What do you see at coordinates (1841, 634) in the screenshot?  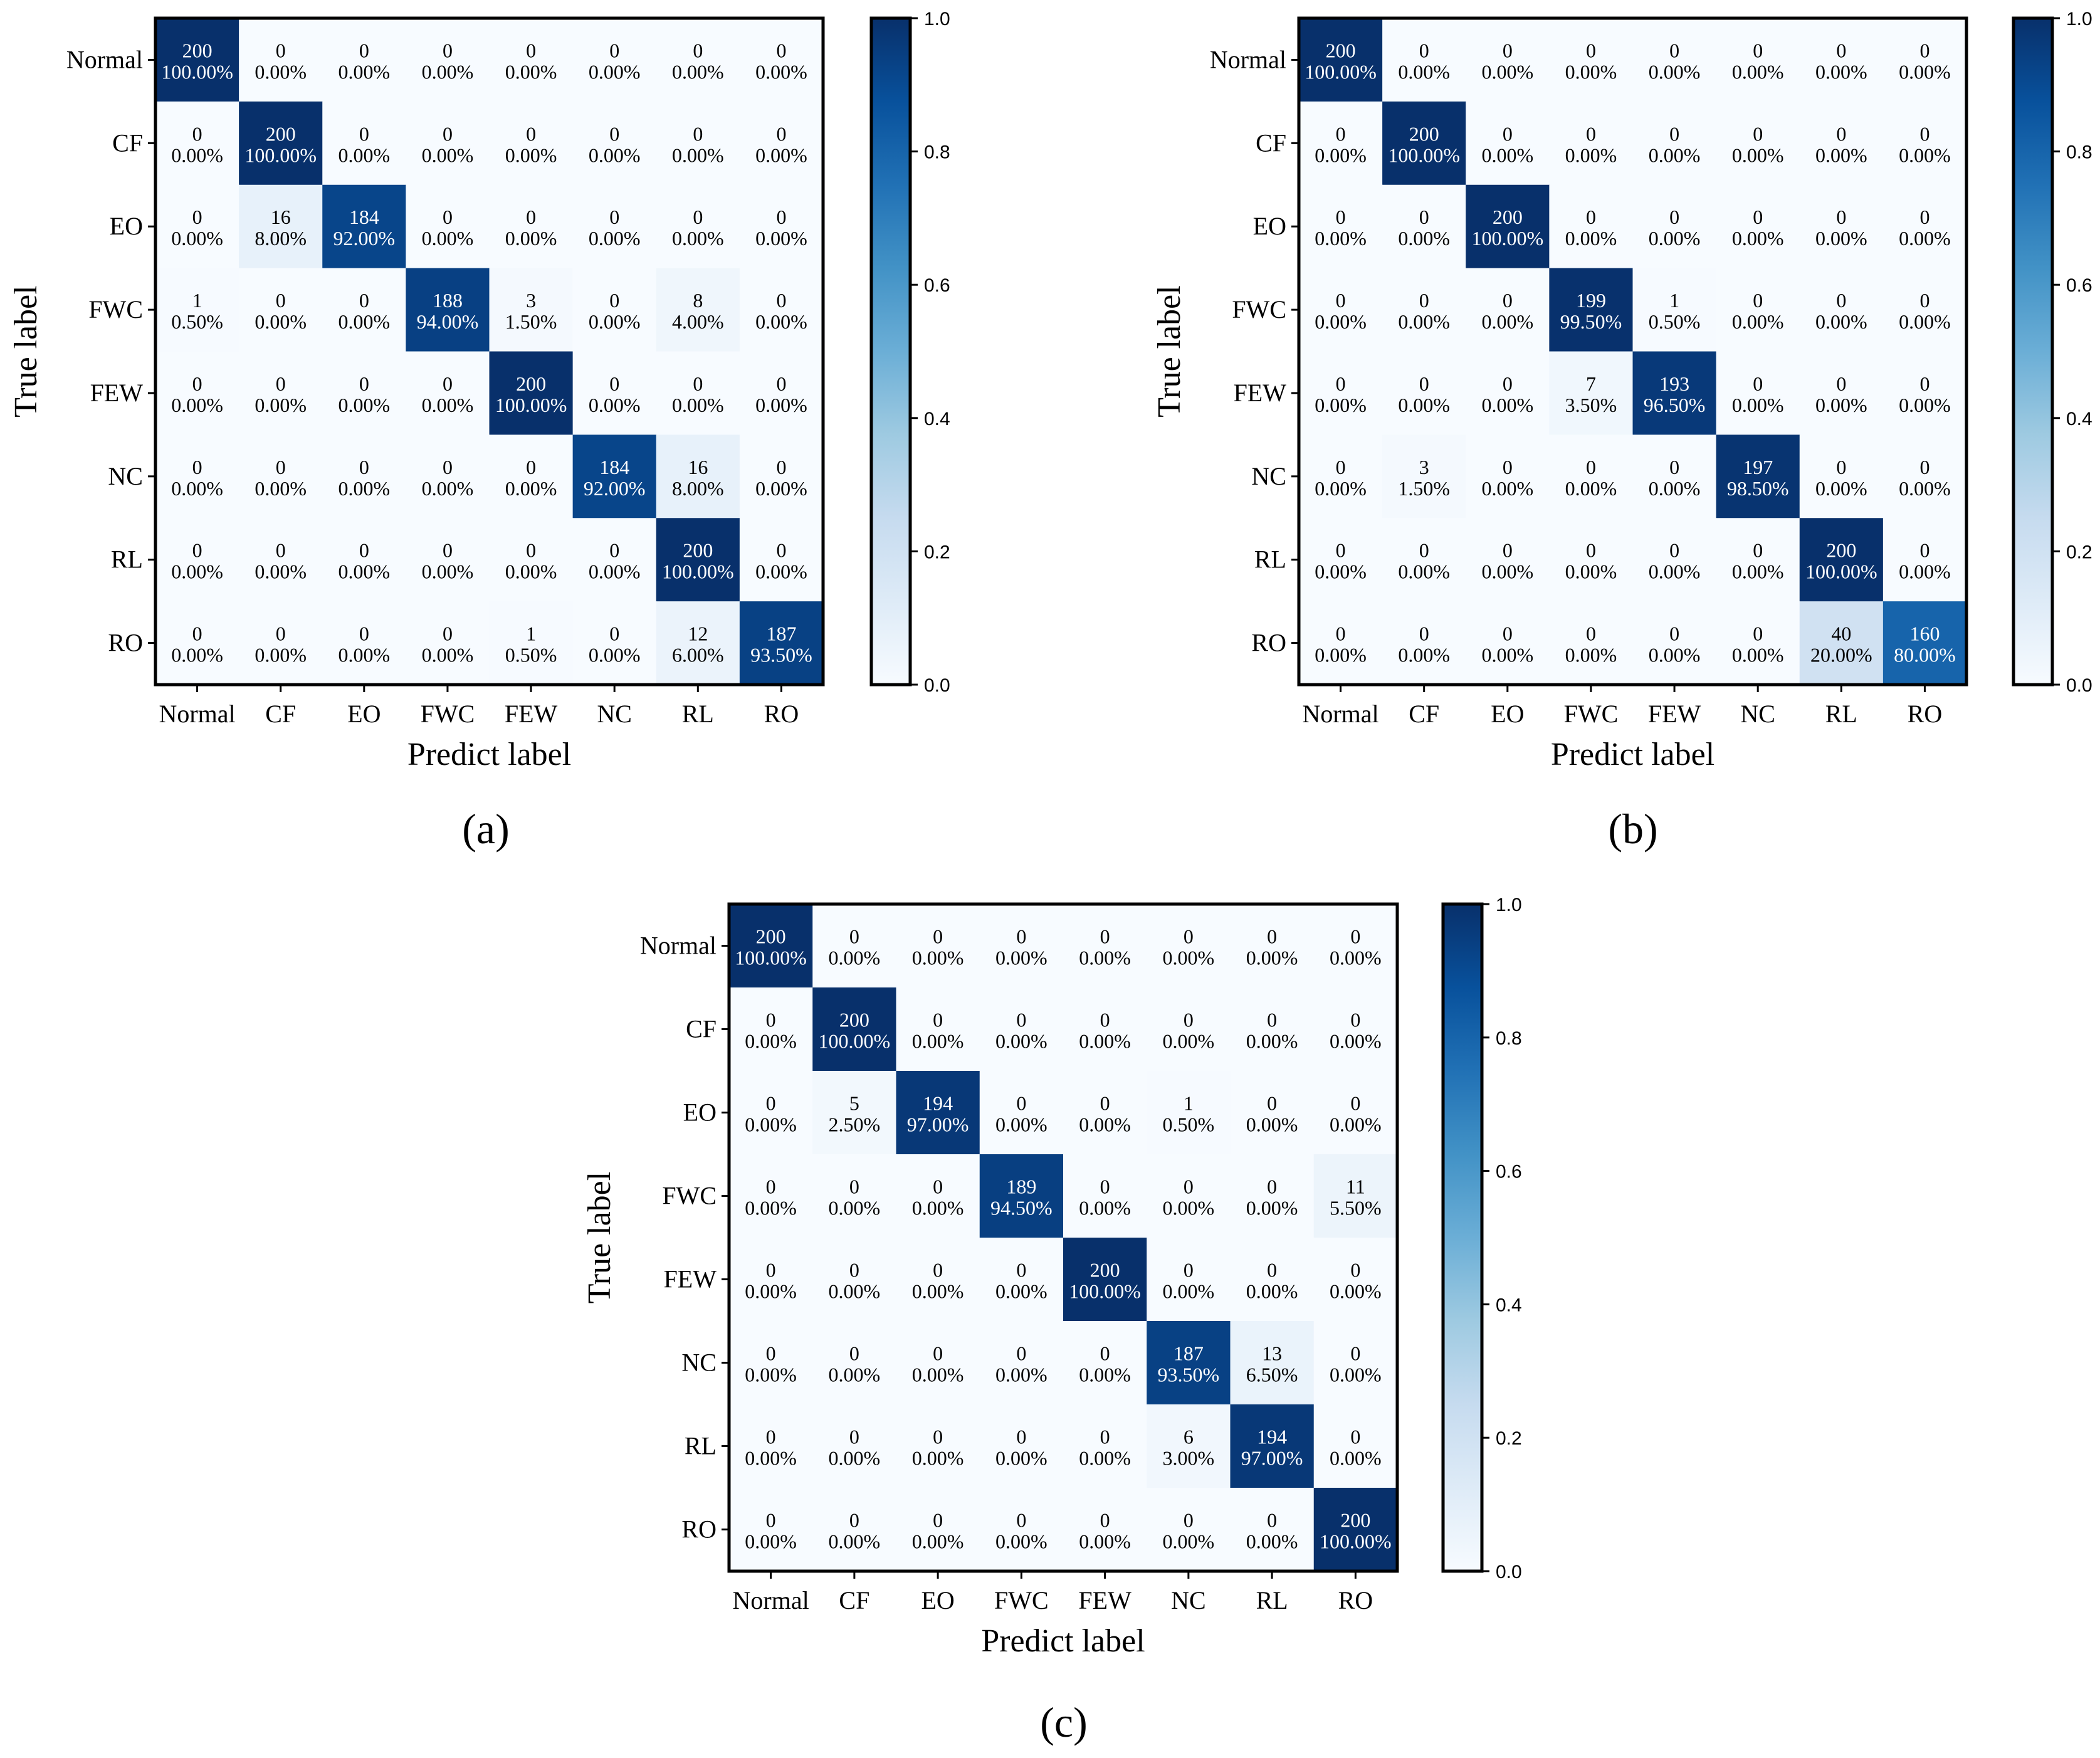 I see `cell-count-label: 40` at bounding box center [1841, 634].